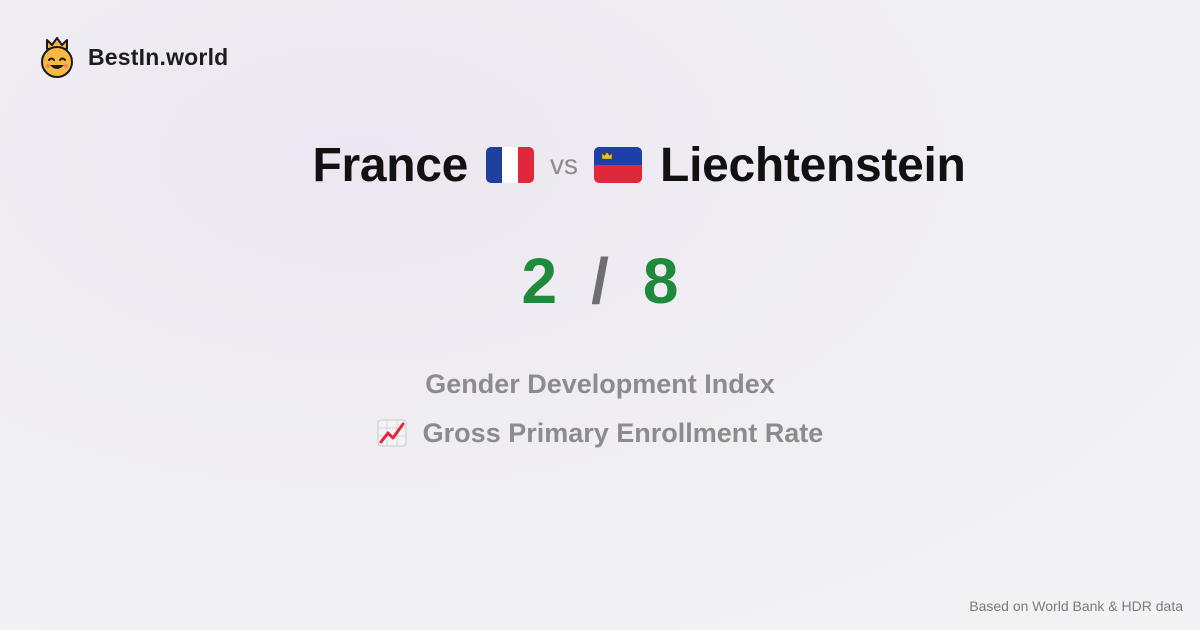 The width and height of the screenshot is (1200, 630). I want to click on liechtenstein-flag-icon, so click(618, 165).